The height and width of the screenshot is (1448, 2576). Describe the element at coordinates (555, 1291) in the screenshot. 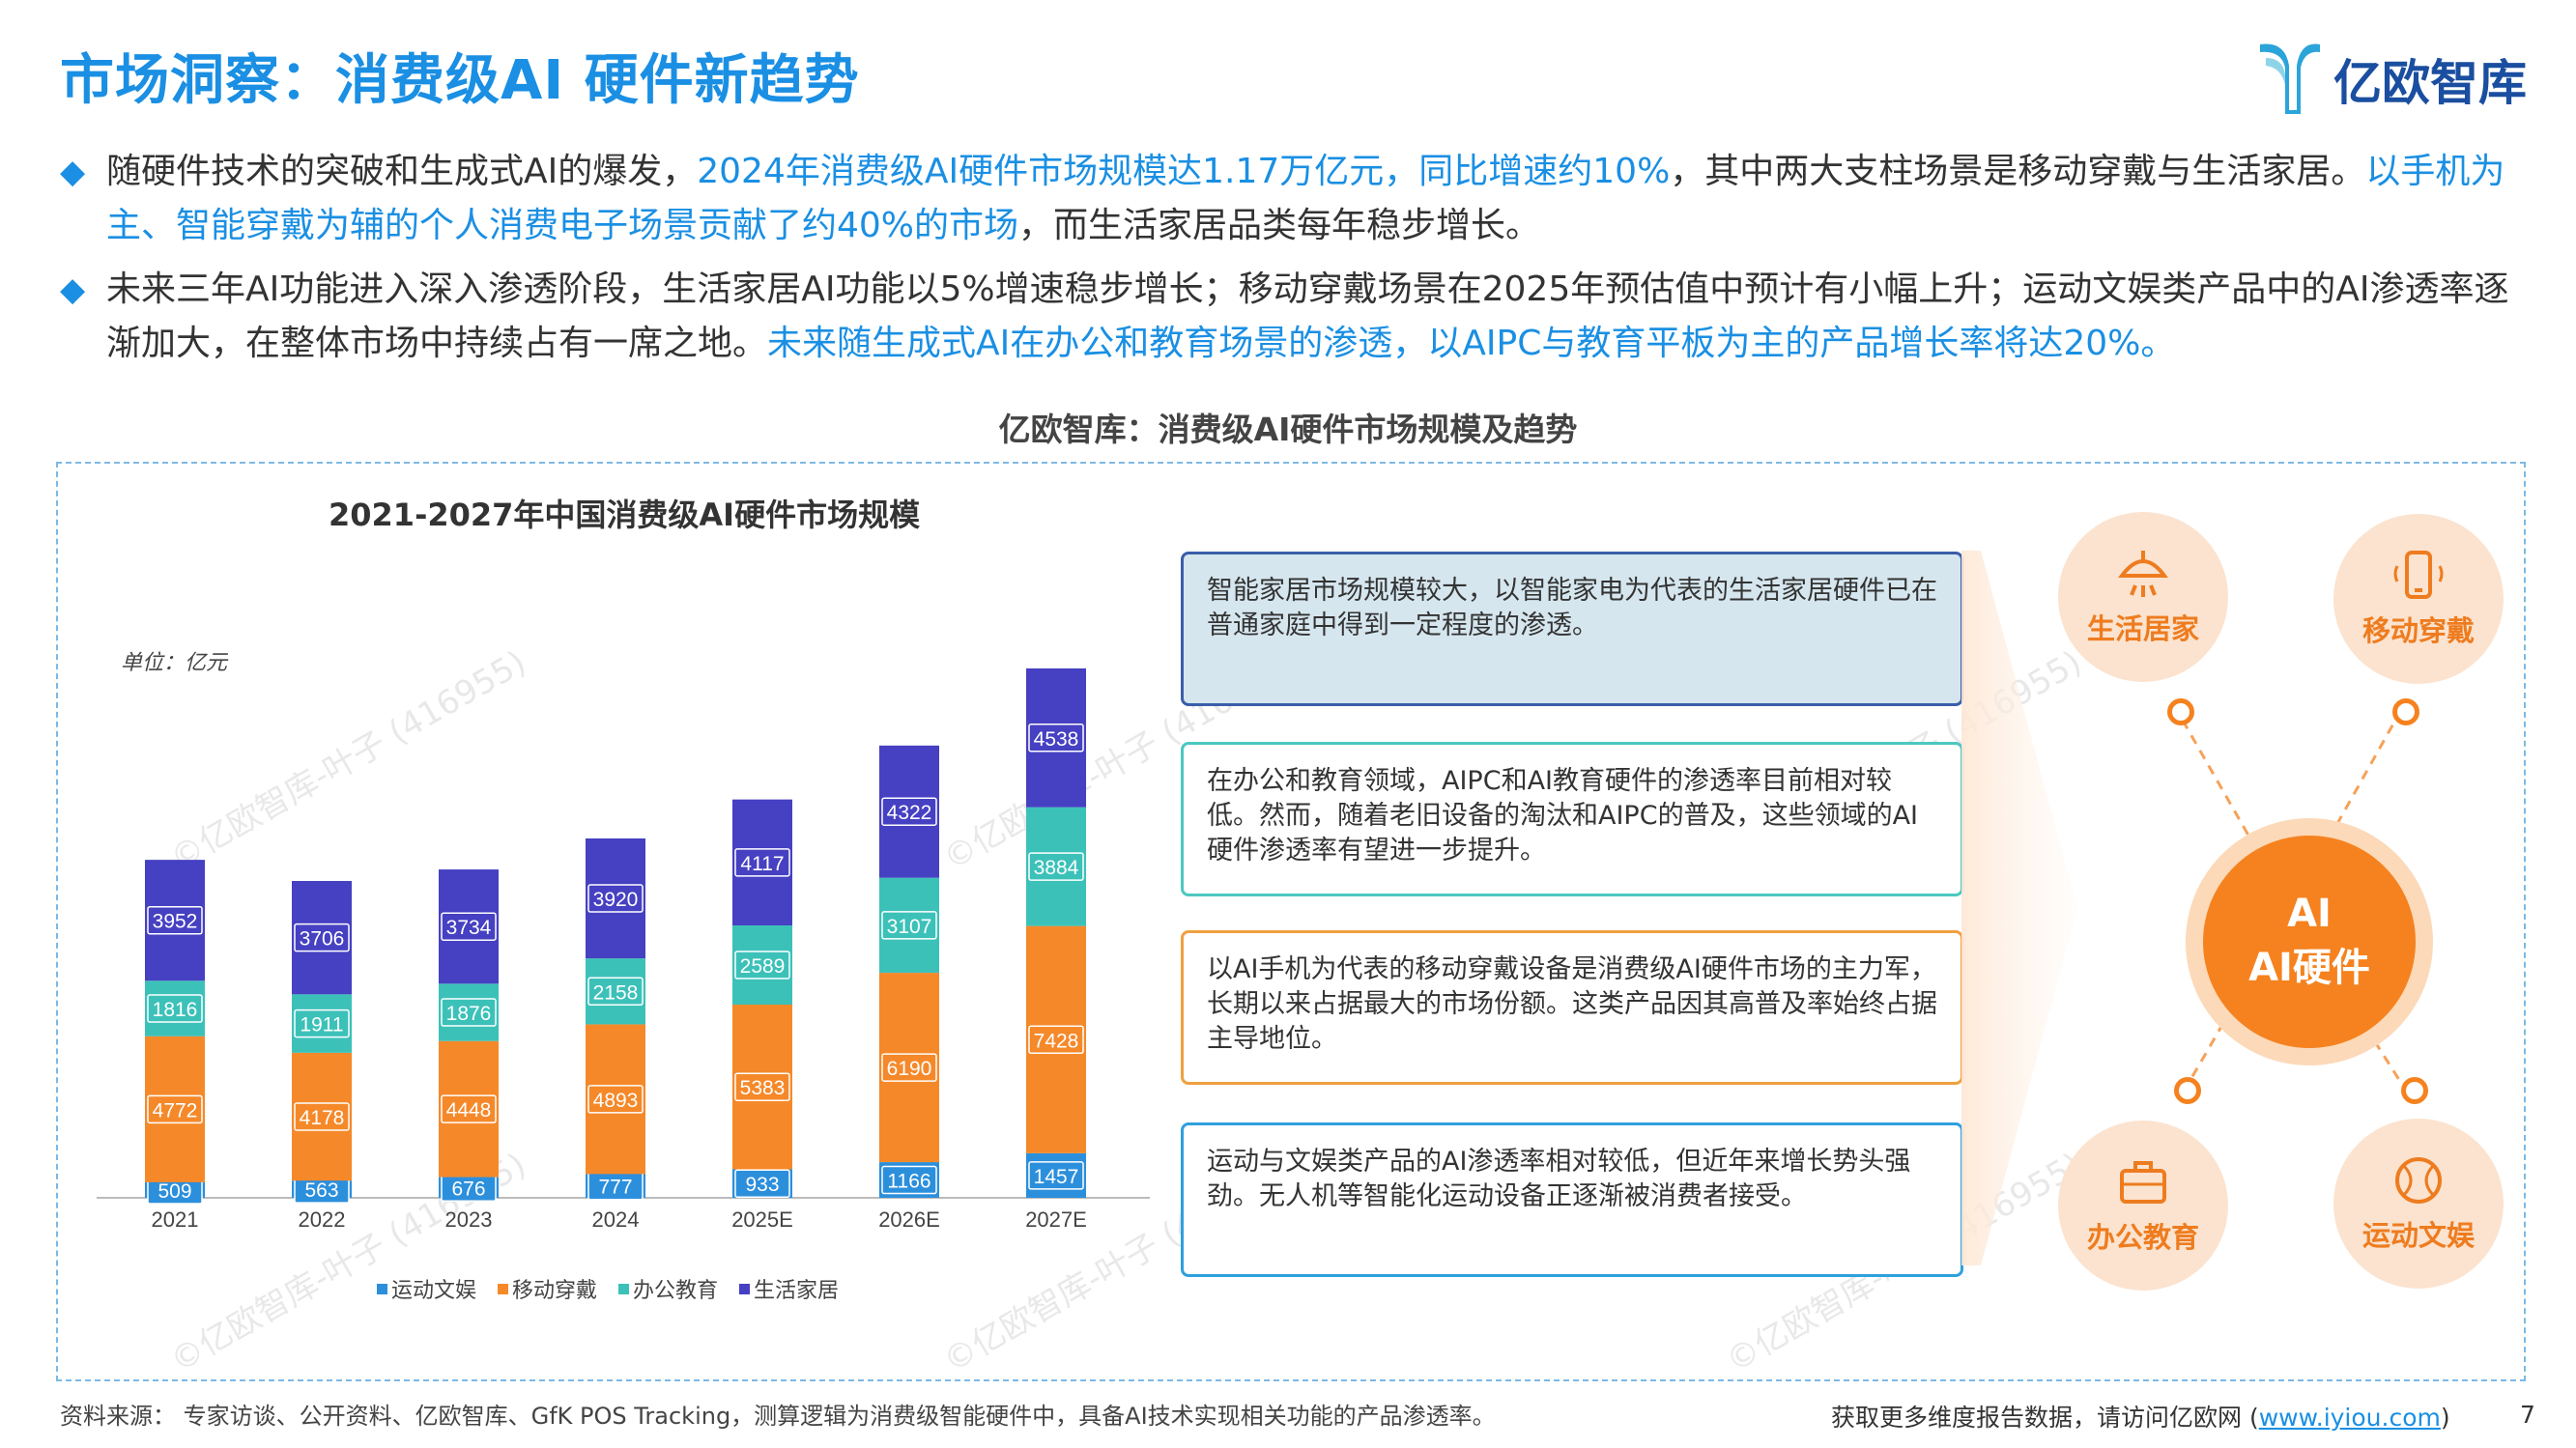

I see `legend-label: 移动穿戴` at that location.